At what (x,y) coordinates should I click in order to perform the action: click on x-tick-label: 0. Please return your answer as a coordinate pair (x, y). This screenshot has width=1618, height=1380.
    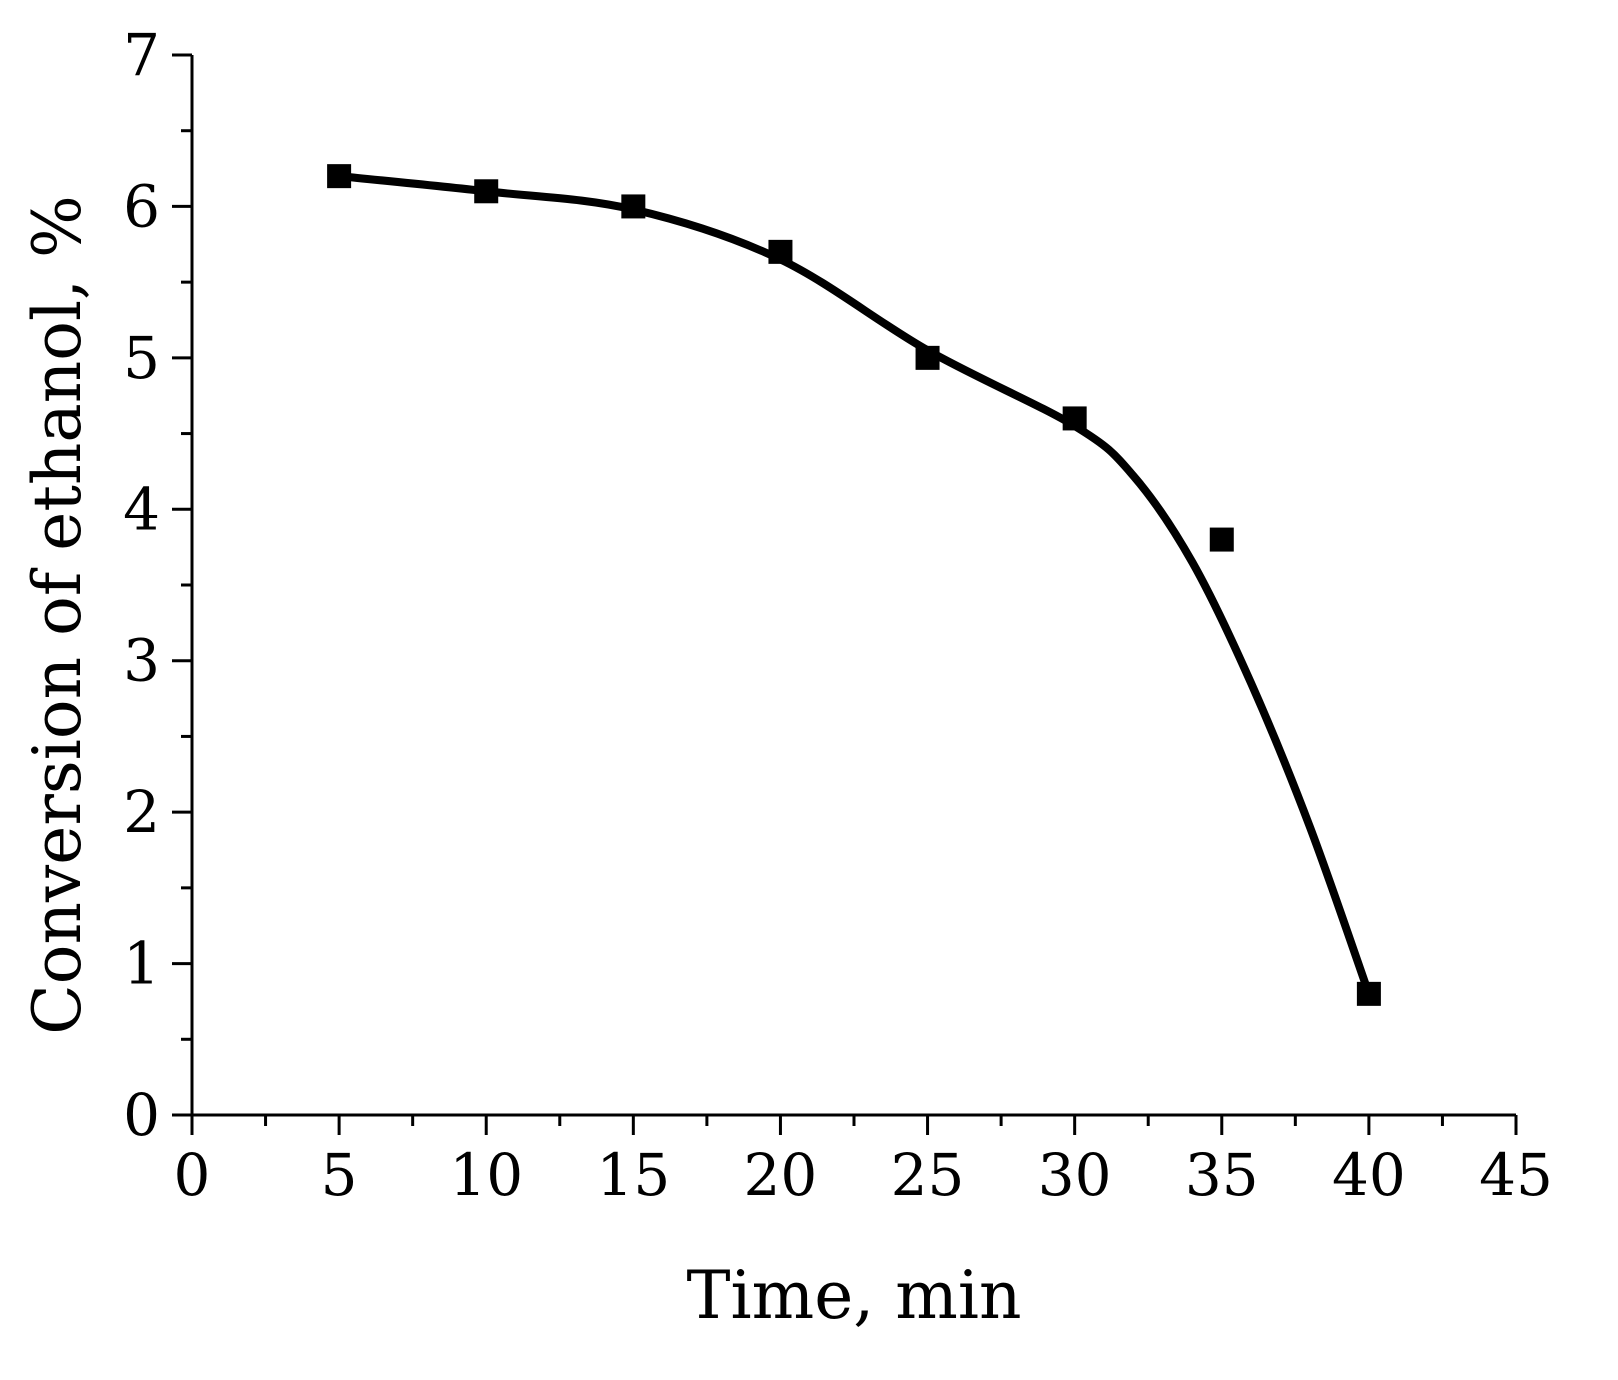
    Looking at the image, I should click on (192, 1175).